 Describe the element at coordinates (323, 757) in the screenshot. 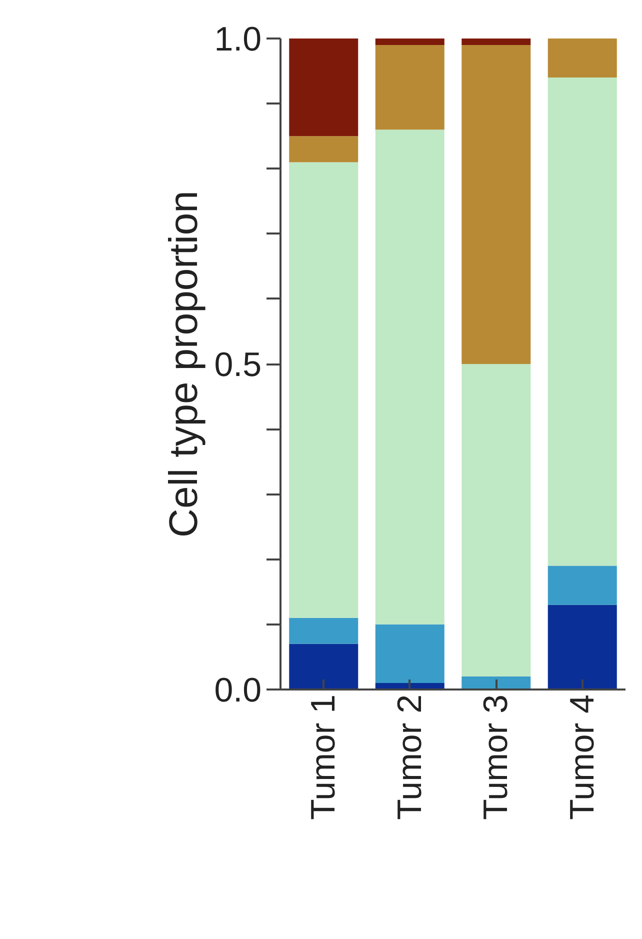

I see `x-tick-label: Tumor 1` at that location.